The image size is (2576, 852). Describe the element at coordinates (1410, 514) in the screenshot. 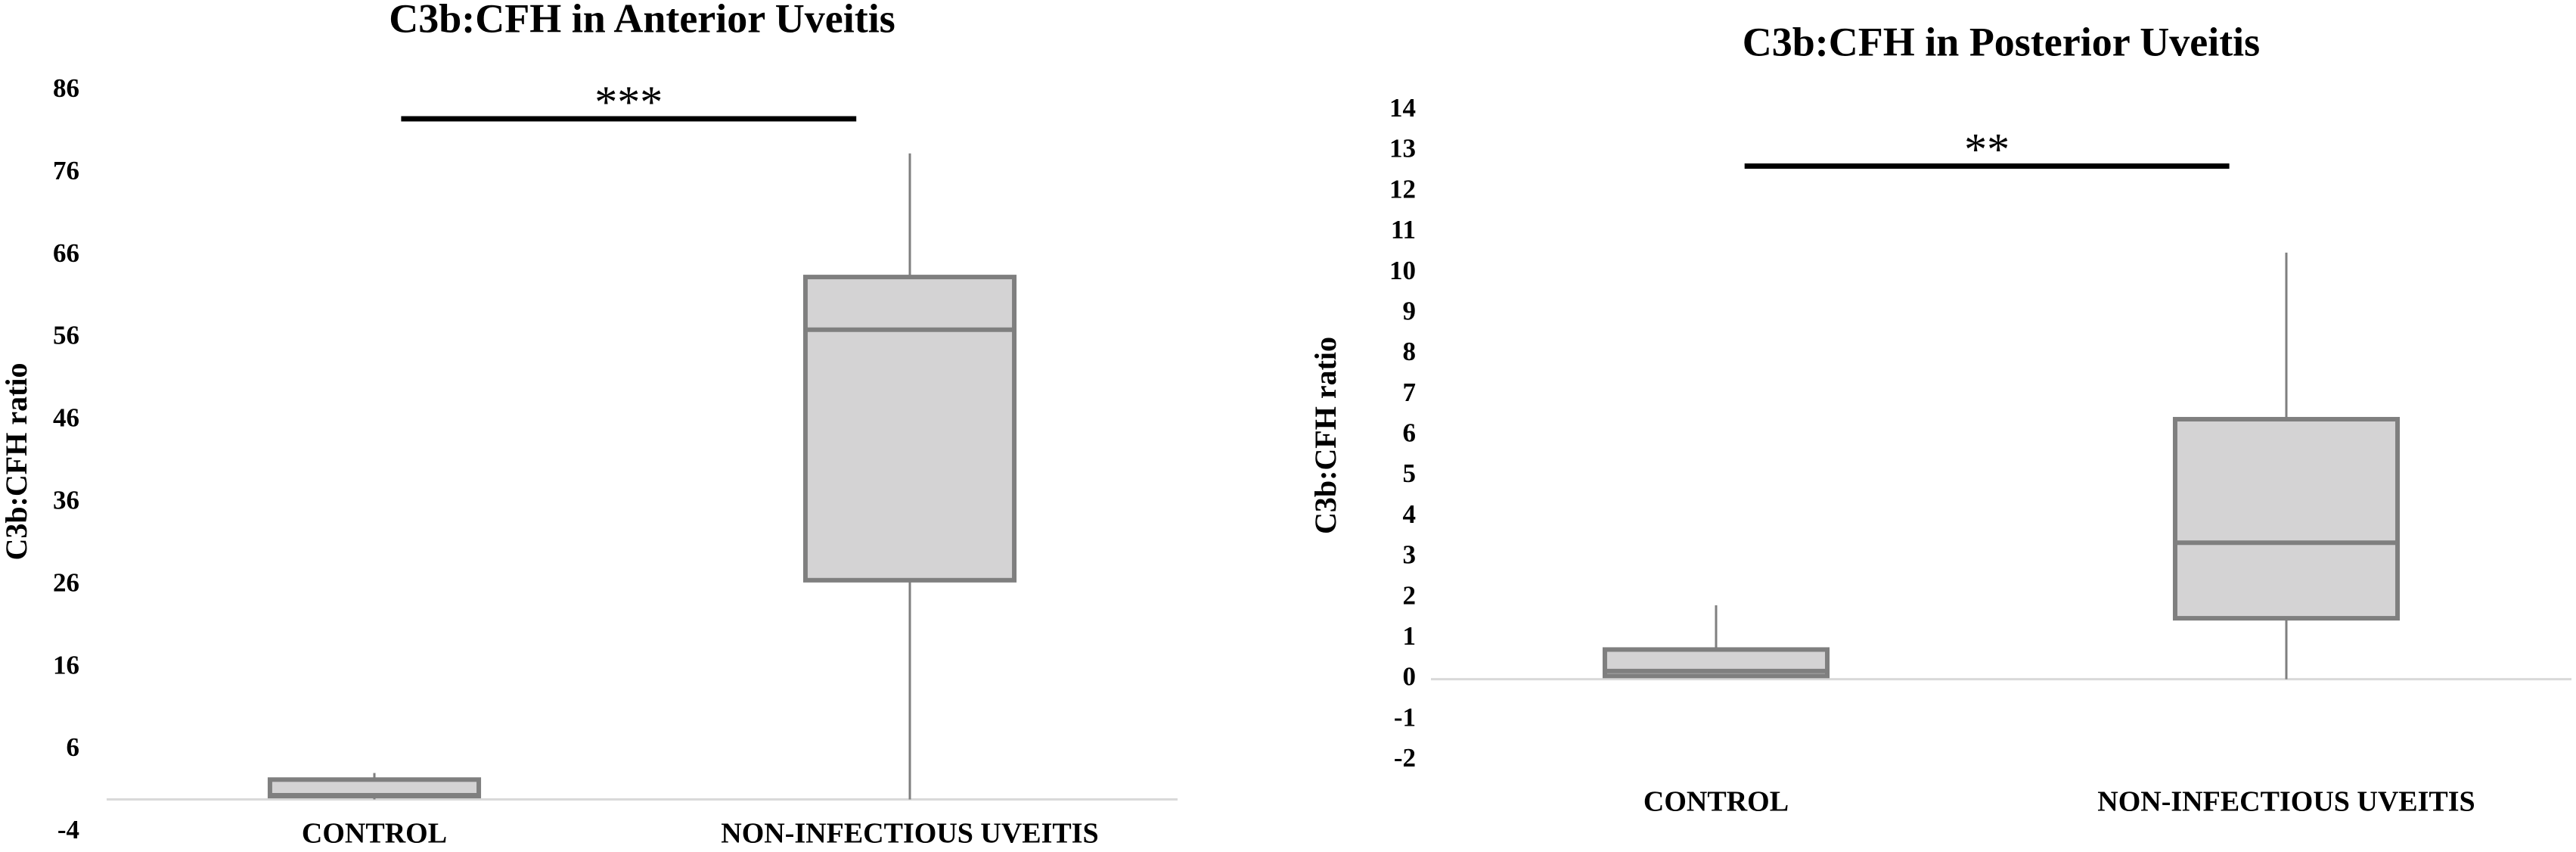

I see `y-tick-label: 4` at that location.